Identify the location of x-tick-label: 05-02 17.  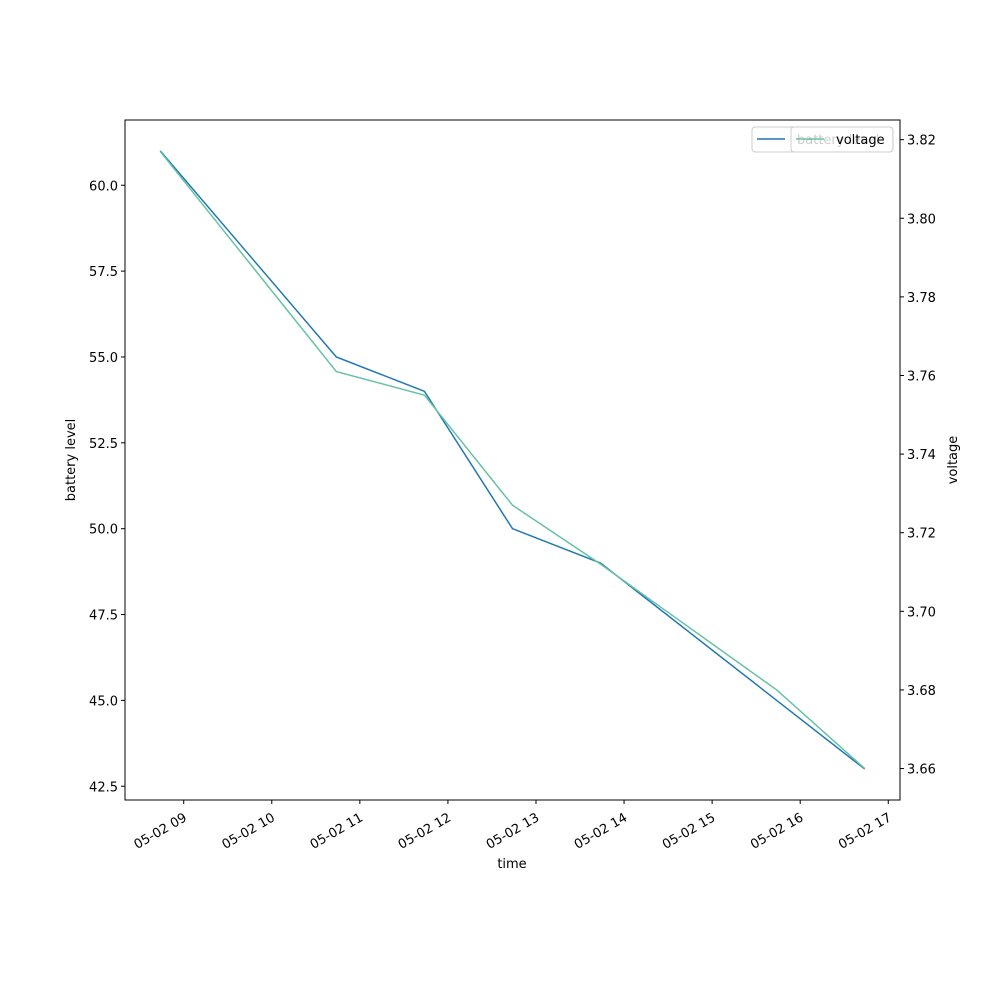
(865, 831).